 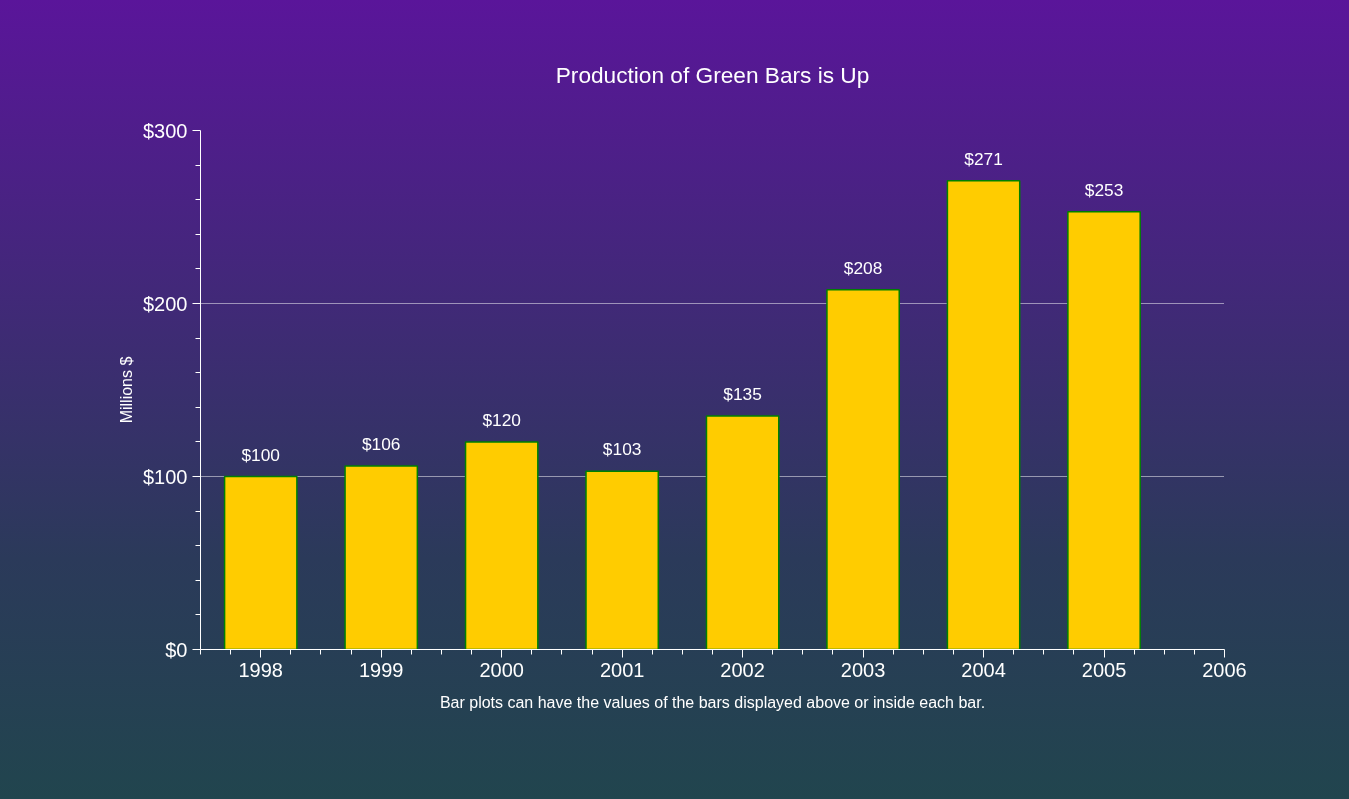 I want to click on x-tick-label: 2004, so click(x=983, y=669).